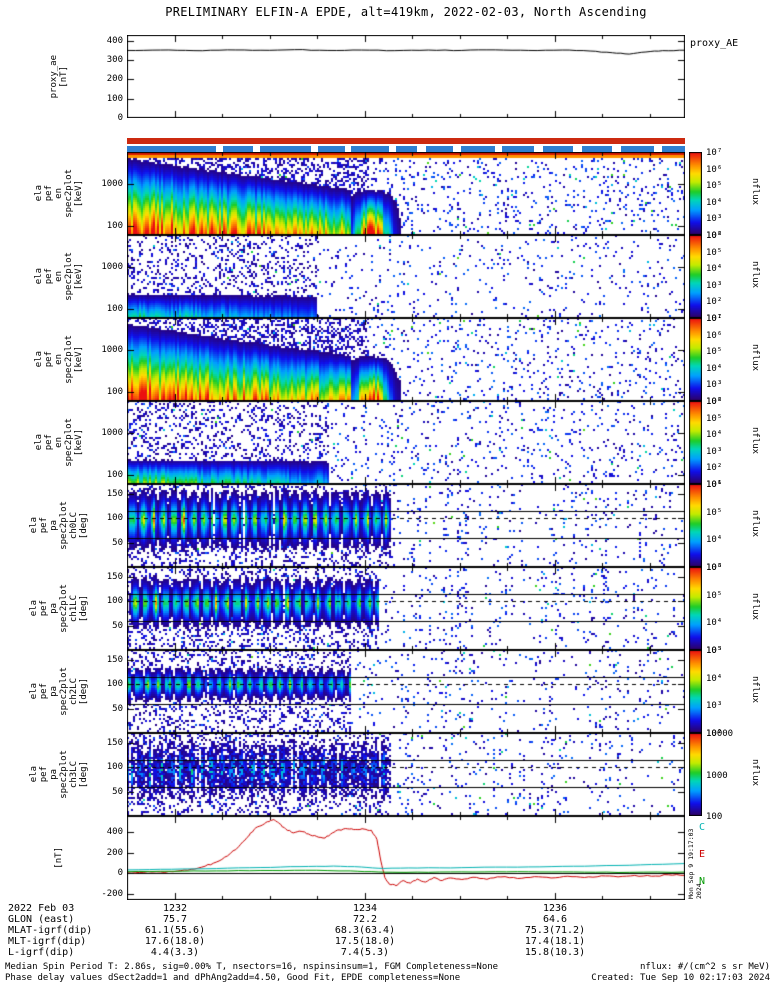 The image size is (775, 1000). Describe the element at coordinates (406, 858) in the screenshot. I see `bfield-canvas` at that location.